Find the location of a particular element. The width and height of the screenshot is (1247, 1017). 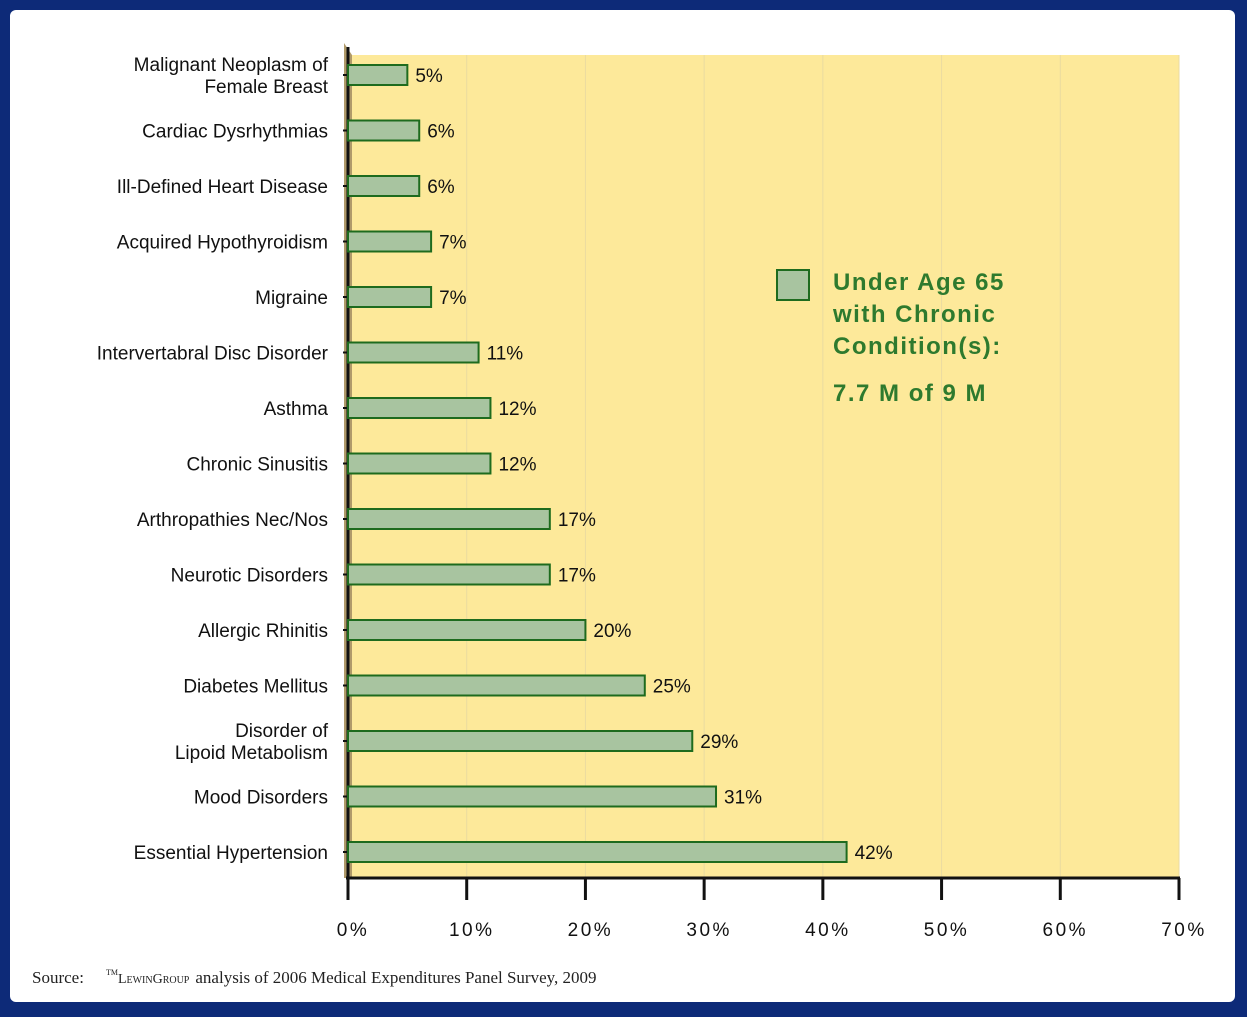

bar-value-label: 5% is located at coordinates (429, 76).